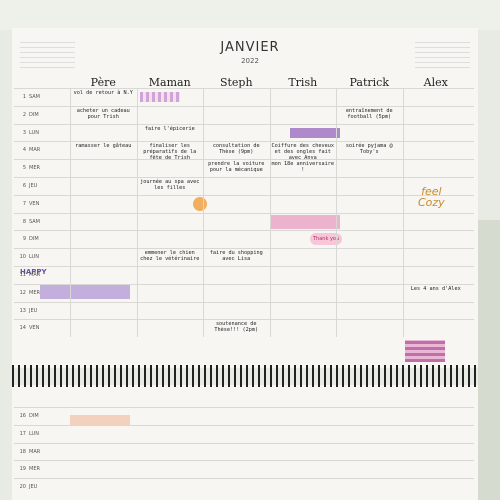  I want to click on day-number: 4, so click(24, 150).